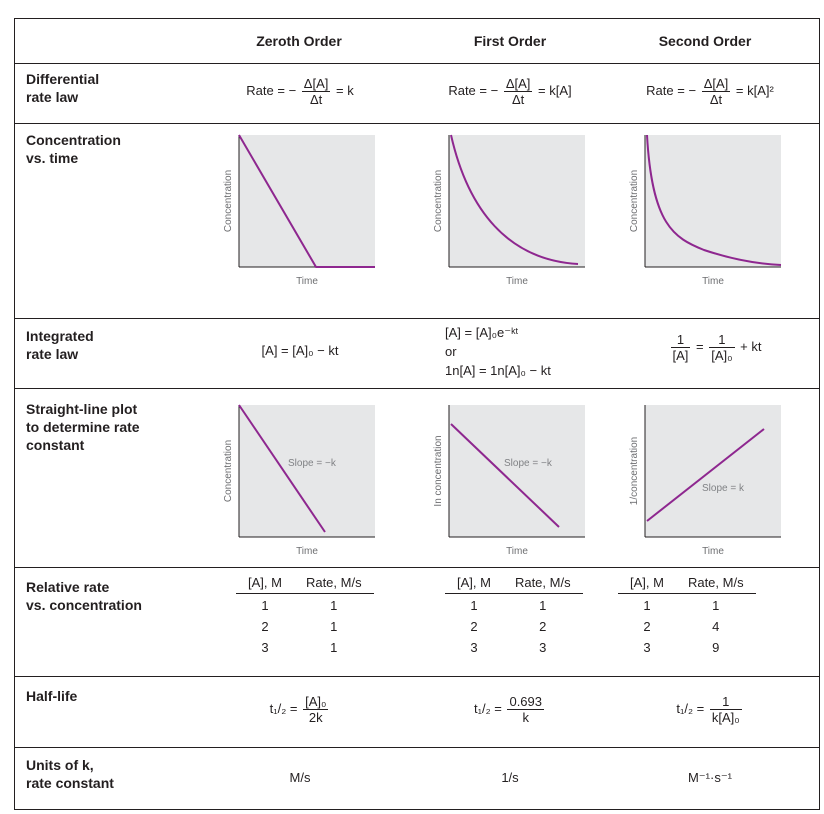 The image size is (824, 814). I want to click on plot-conc-second: Concentration Time, so click(706, 210).